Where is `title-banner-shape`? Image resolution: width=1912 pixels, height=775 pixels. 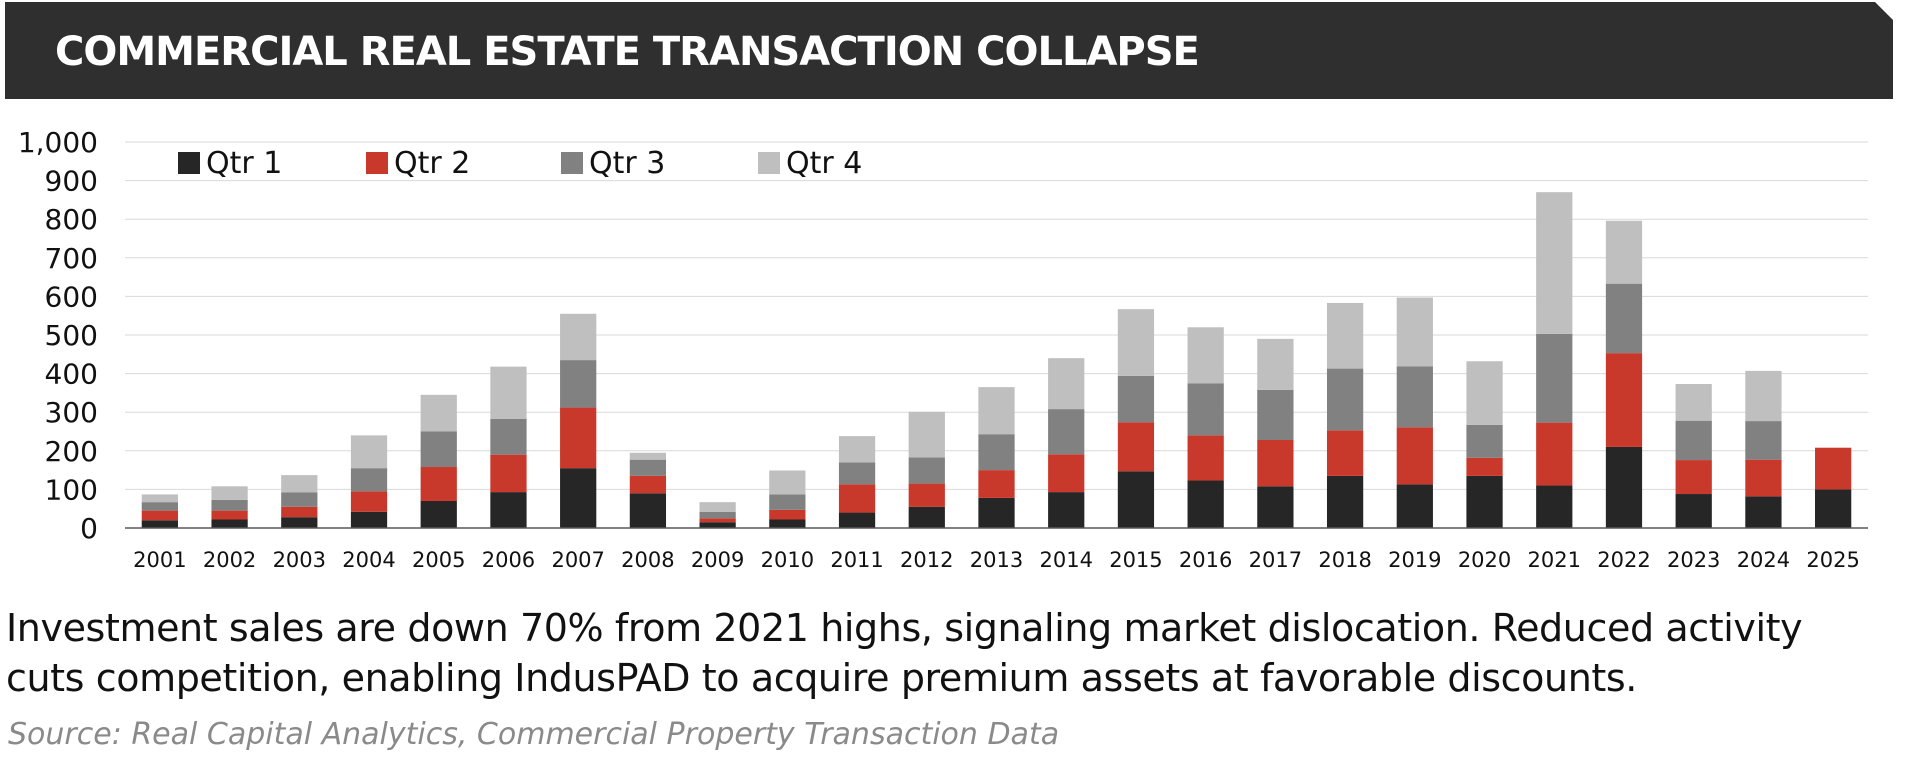 title-banner-shape is located at coordinates (949, 50).